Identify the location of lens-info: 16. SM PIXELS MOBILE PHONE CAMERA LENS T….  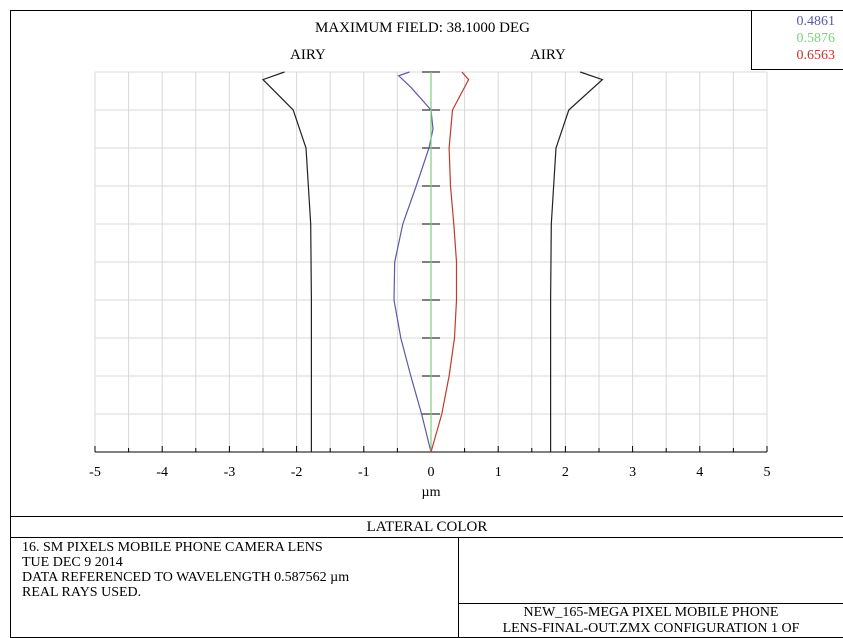
(185, 570).